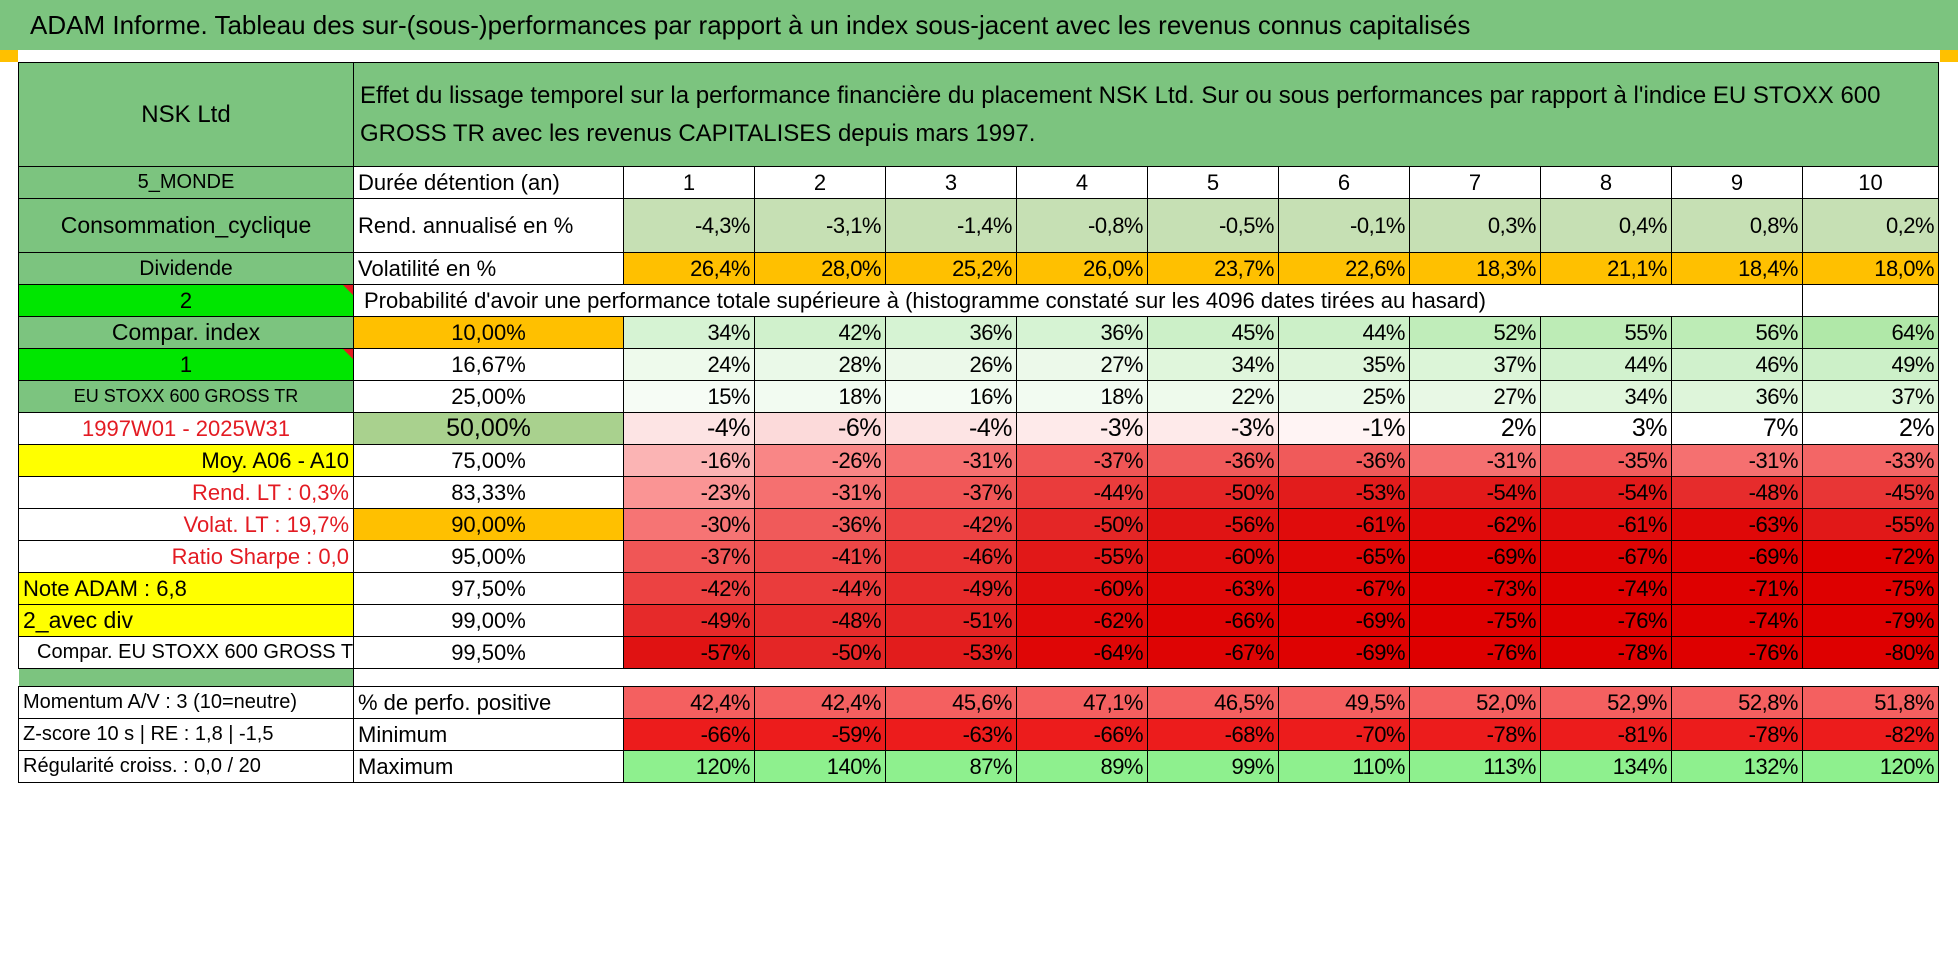 This screenshot has width=1958, height=977. I want to click on minimum-value: -82%, so click(1870, 734).